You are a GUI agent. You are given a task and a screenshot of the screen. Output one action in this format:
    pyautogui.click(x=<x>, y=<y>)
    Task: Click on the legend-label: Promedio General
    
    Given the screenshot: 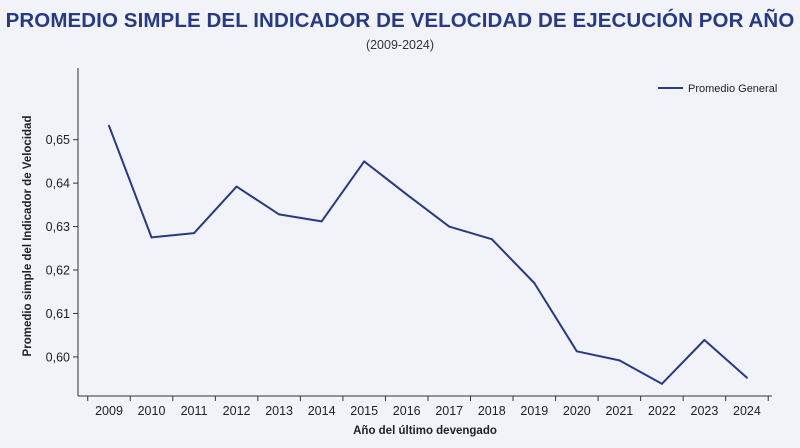 What is the action you would take?
    pyautogui.click(x=732, y=89)
    